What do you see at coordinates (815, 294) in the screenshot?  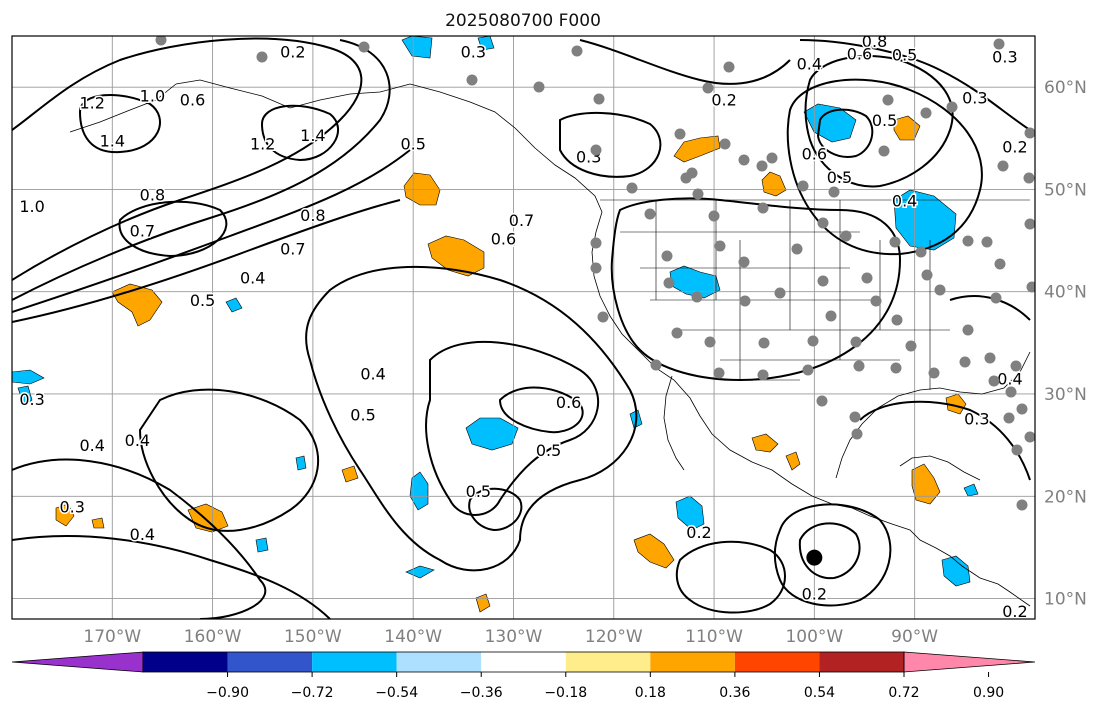 I see `state-borders` at bounding box center [815, 294].